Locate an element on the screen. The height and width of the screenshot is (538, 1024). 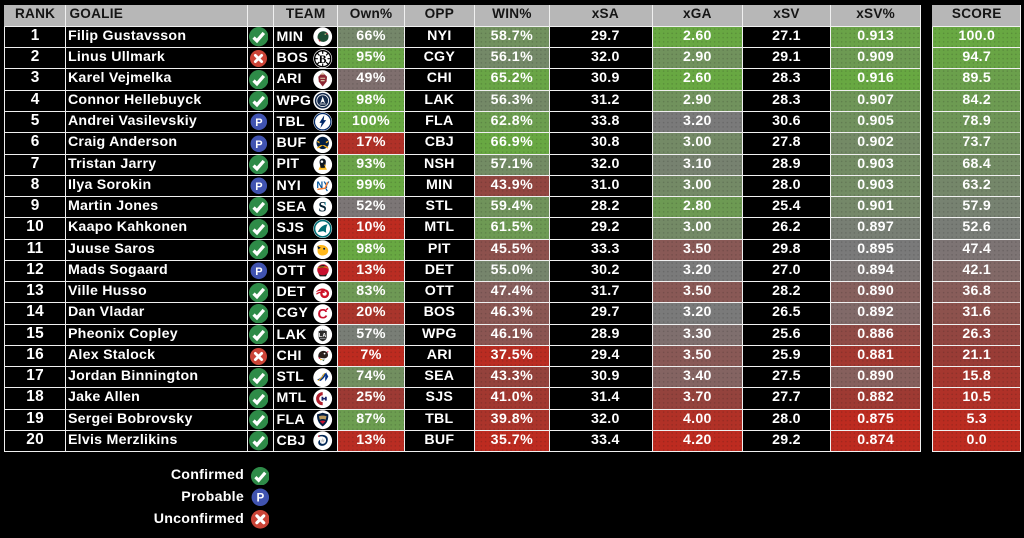
svg-text: NY is located at coordinates (323, 185).